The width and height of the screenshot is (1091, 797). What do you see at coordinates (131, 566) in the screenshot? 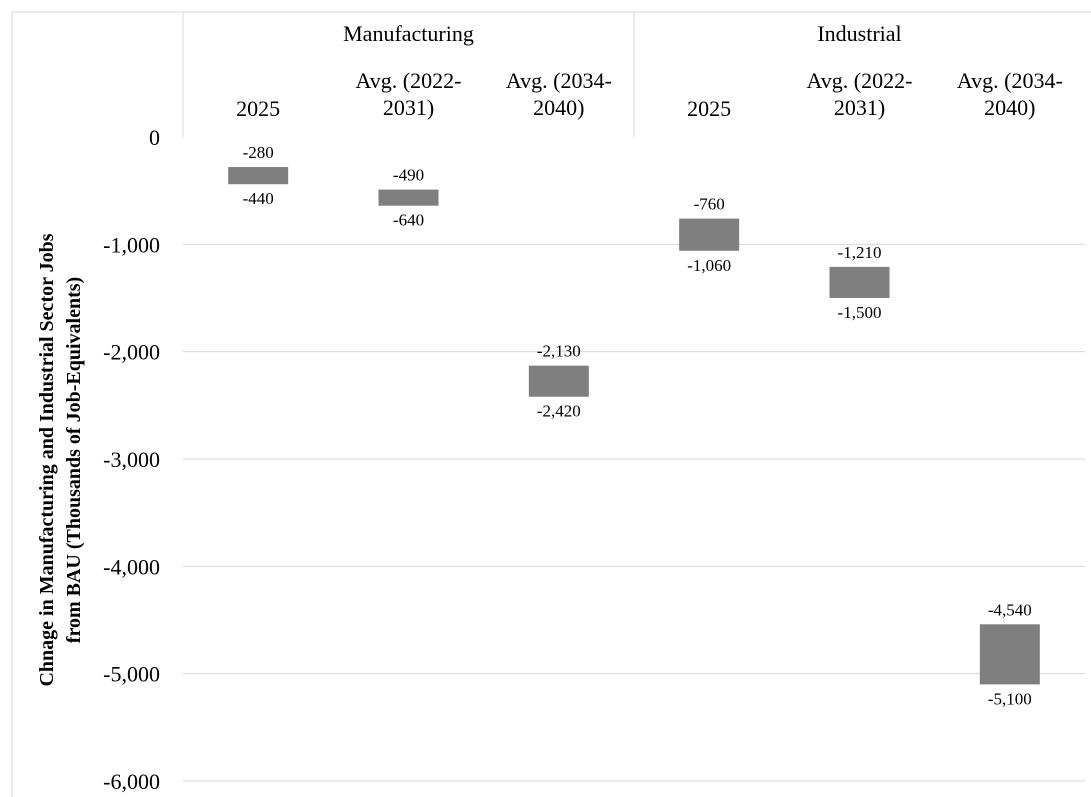
I see `y-tick-label: -4,000` at bounding box center [131, 566].